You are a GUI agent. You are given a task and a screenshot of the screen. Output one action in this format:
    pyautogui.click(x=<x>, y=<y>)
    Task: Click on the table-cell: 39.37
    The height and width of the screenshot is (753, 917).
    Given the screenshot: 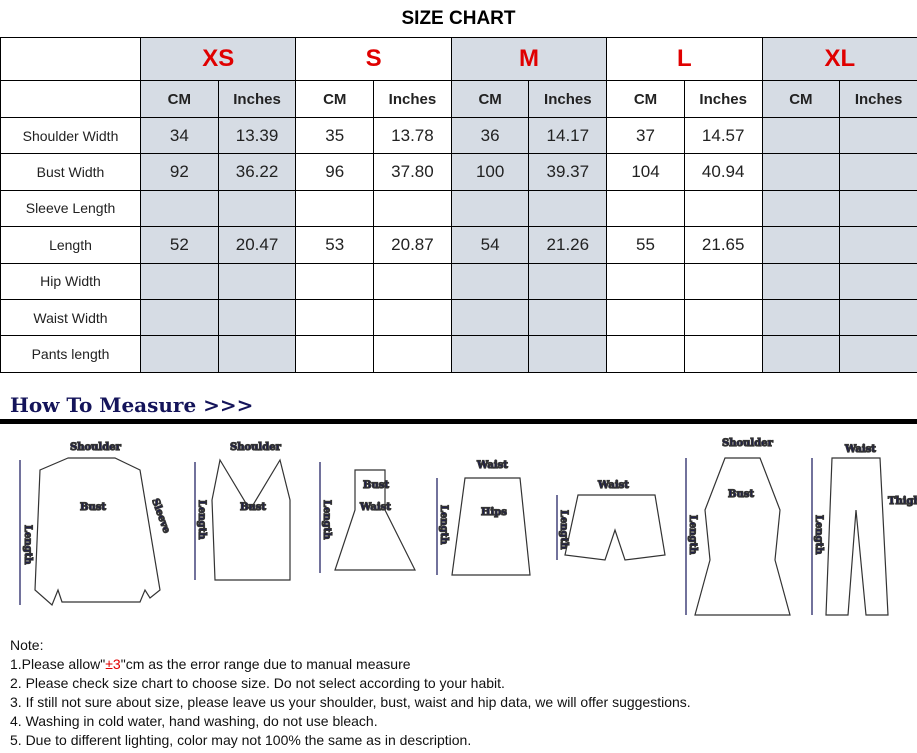 What is the action you would take?
    pyautogui.click(x=568, y=172)
    